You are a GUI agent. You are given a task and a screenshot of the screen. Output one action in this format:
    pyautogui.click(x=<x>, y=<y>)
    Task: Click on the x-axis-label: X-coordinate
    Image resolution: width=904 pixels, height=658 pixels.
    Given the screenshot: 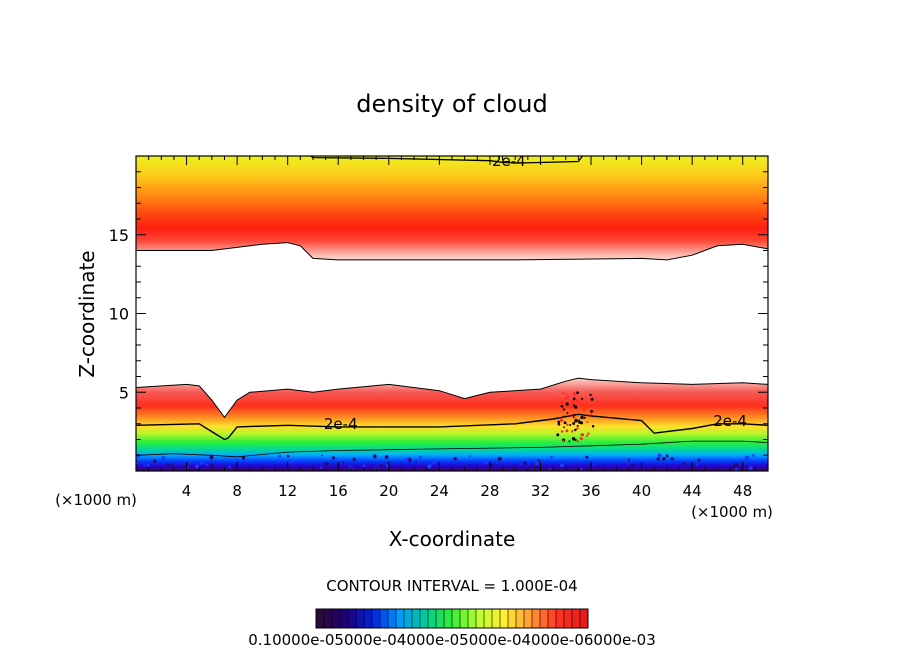 What is the action you would take?
    pyautogui.click(x=452, y=539)
    